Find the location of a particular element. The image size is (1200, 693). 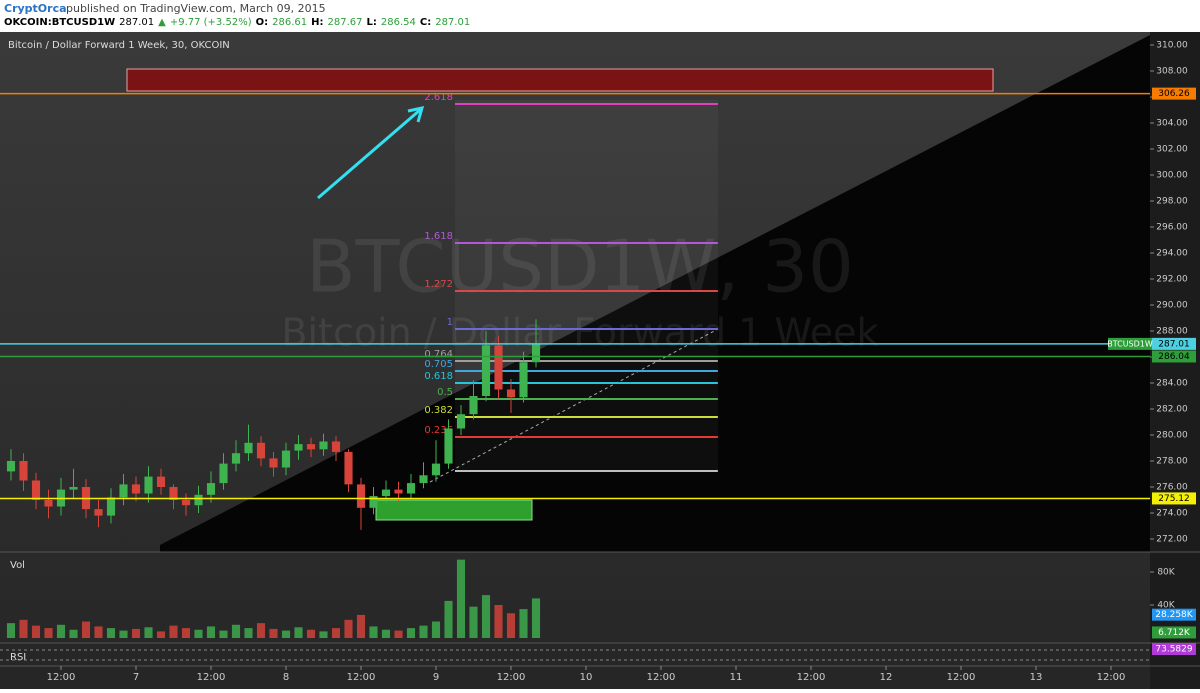

fib-bg is located at coordinates (586, 285).